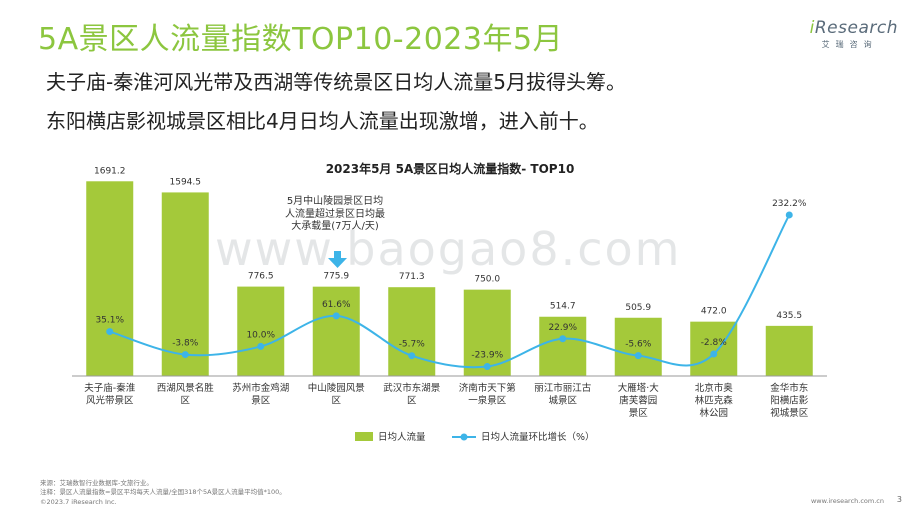 The height and width of the screenshot is (518, 920). I want to click on growth-value-label: 232.2%, so click(789, 204).